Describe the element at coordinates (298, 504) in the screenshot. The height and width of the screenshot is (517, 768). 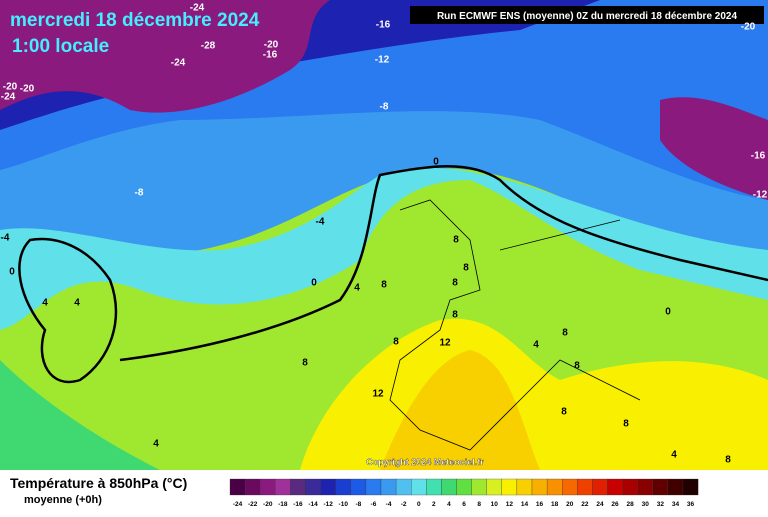
I see `scale-label: -16` at that location.